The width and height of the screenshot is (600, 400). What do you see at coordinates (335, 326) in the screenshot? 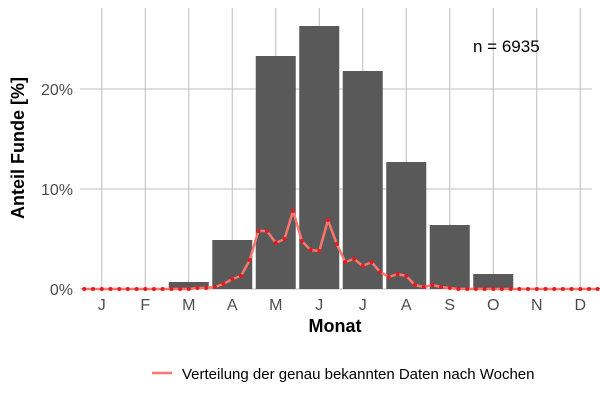
I see `x-axis-title: Monat` at bounding box center [335, 326].